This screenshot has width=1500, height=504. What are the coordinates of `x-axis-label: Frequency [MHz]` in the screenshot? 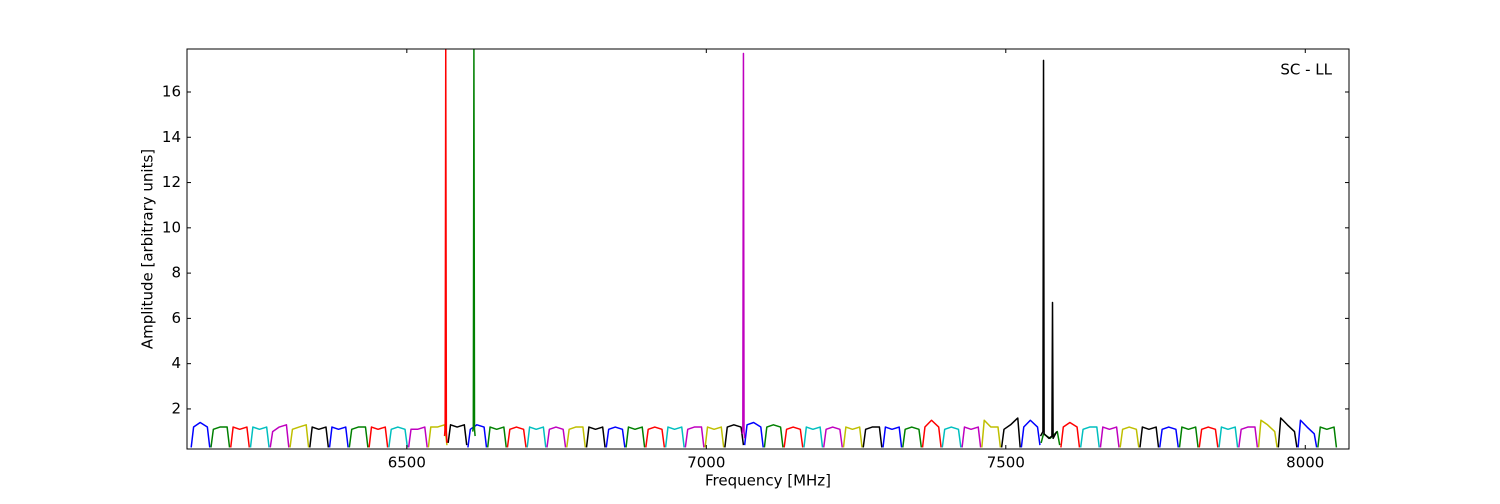 It's located at (768, 481).